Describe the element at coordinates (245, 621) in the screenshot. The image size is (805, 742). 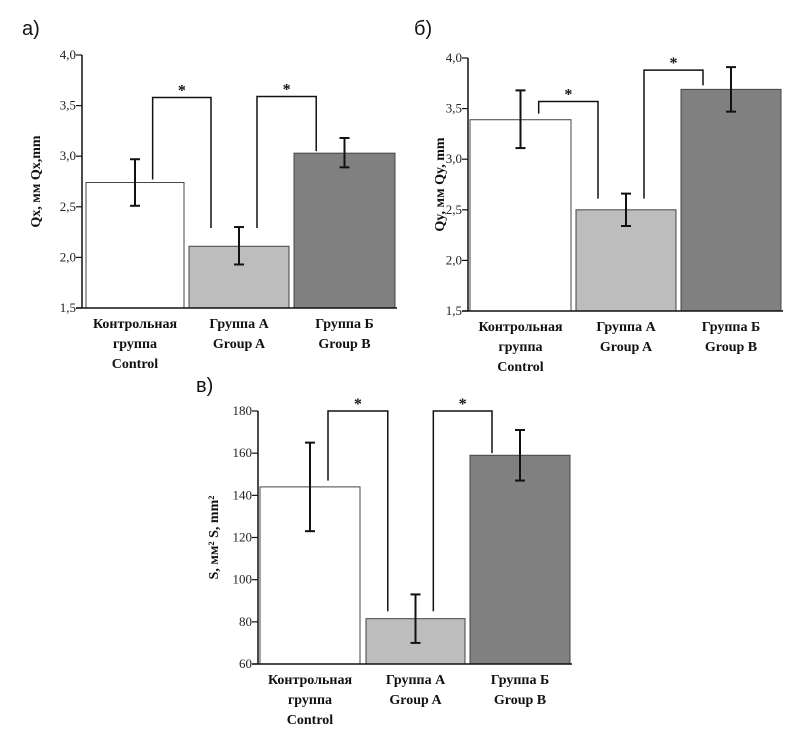
I see `y-tick-label: 80` at that location.